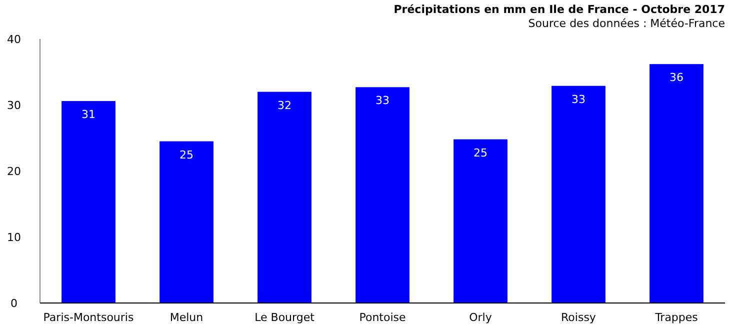 Image resolution: width=730 pixels, height=326 pixels. I want to click on data-label: 32, so click(285, 105).